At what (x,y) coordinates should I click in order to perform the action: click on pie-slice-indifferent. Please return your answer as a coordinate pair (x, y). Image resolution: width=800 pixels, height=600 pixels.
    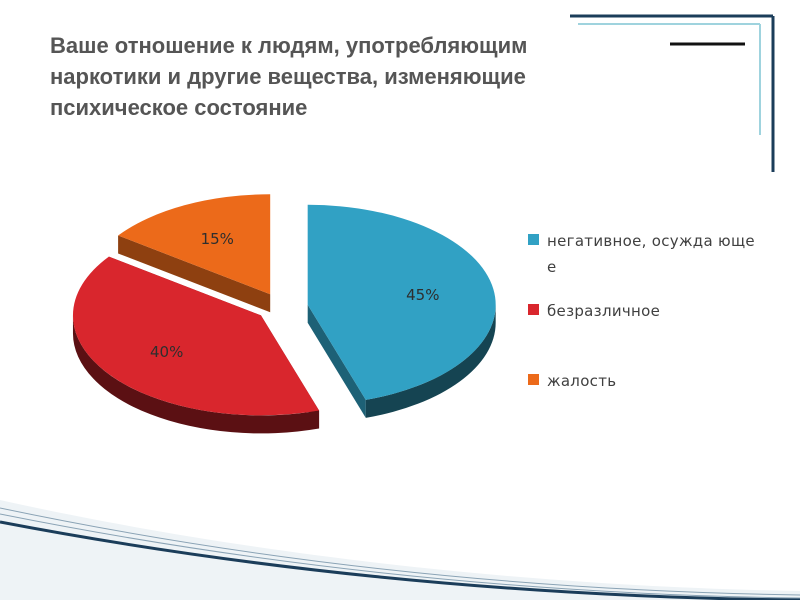
    Looking at the image, I should click on (196, 345).